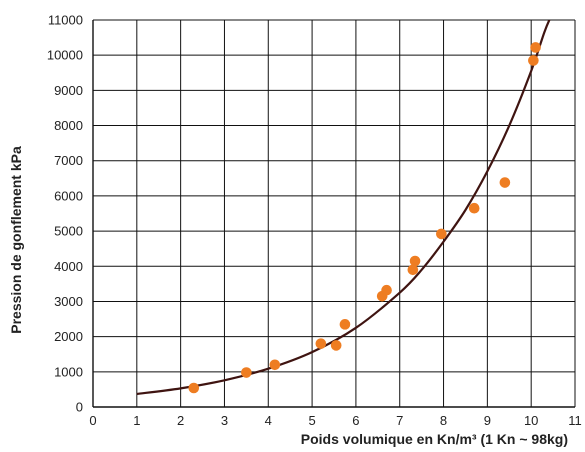 This screenshot has width=585, height=452. What do you see at coordinates (355, 420) in the screenshot?
I see `x-tick-label: 6` at bounding box center [355, 420].